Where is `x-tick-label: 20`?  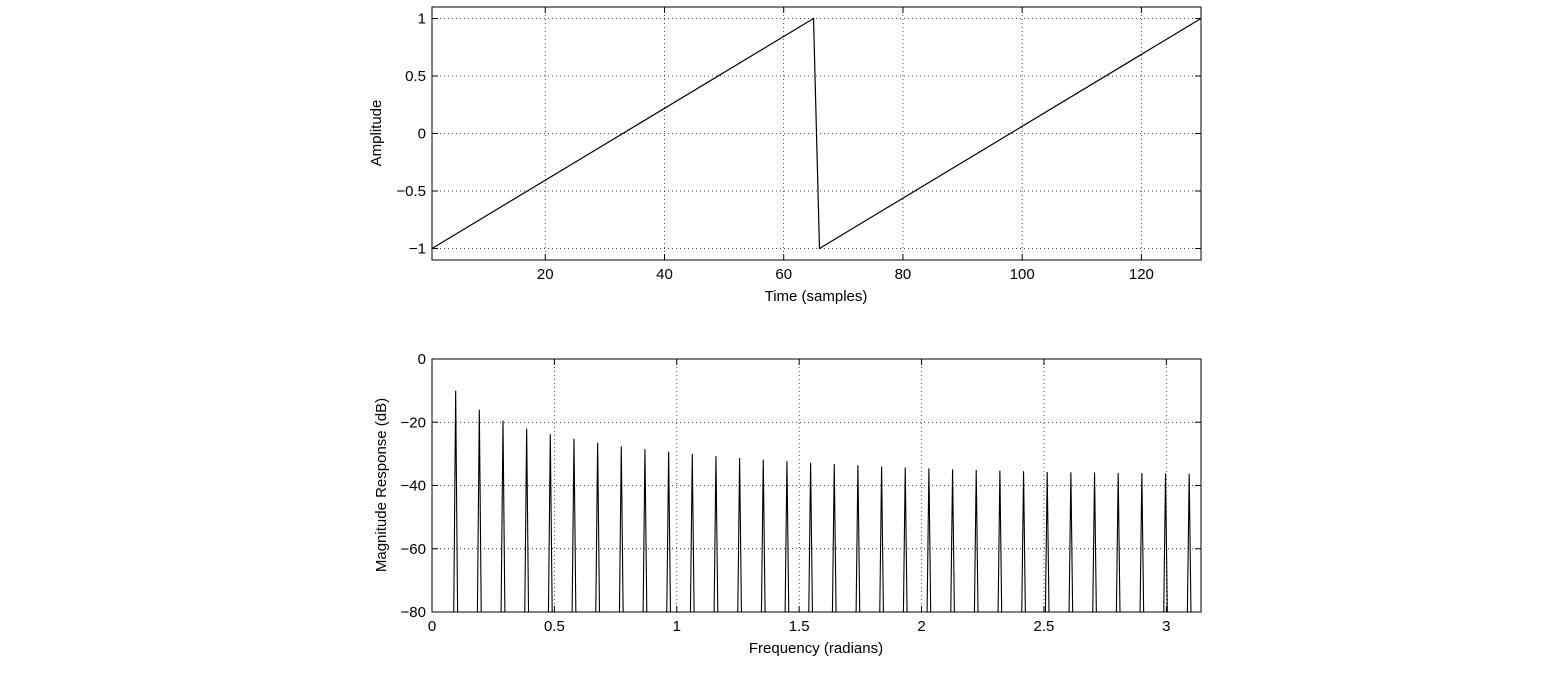 x-tick-label: 20 is located at coordinates (545, 274).